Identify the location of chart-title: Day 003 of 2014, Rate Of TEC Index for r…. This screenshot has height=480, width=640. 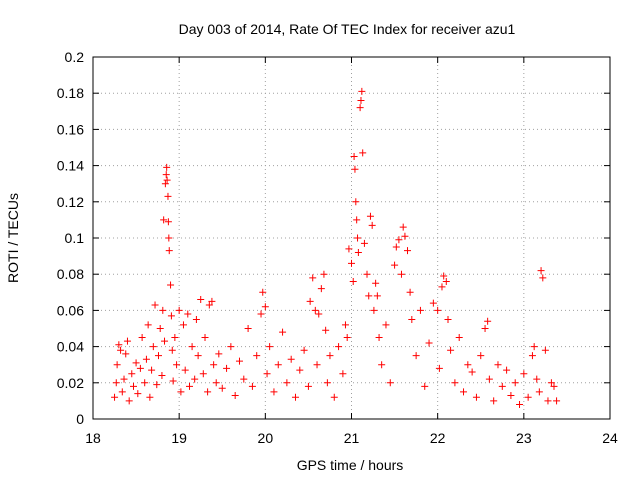
(347, 29).